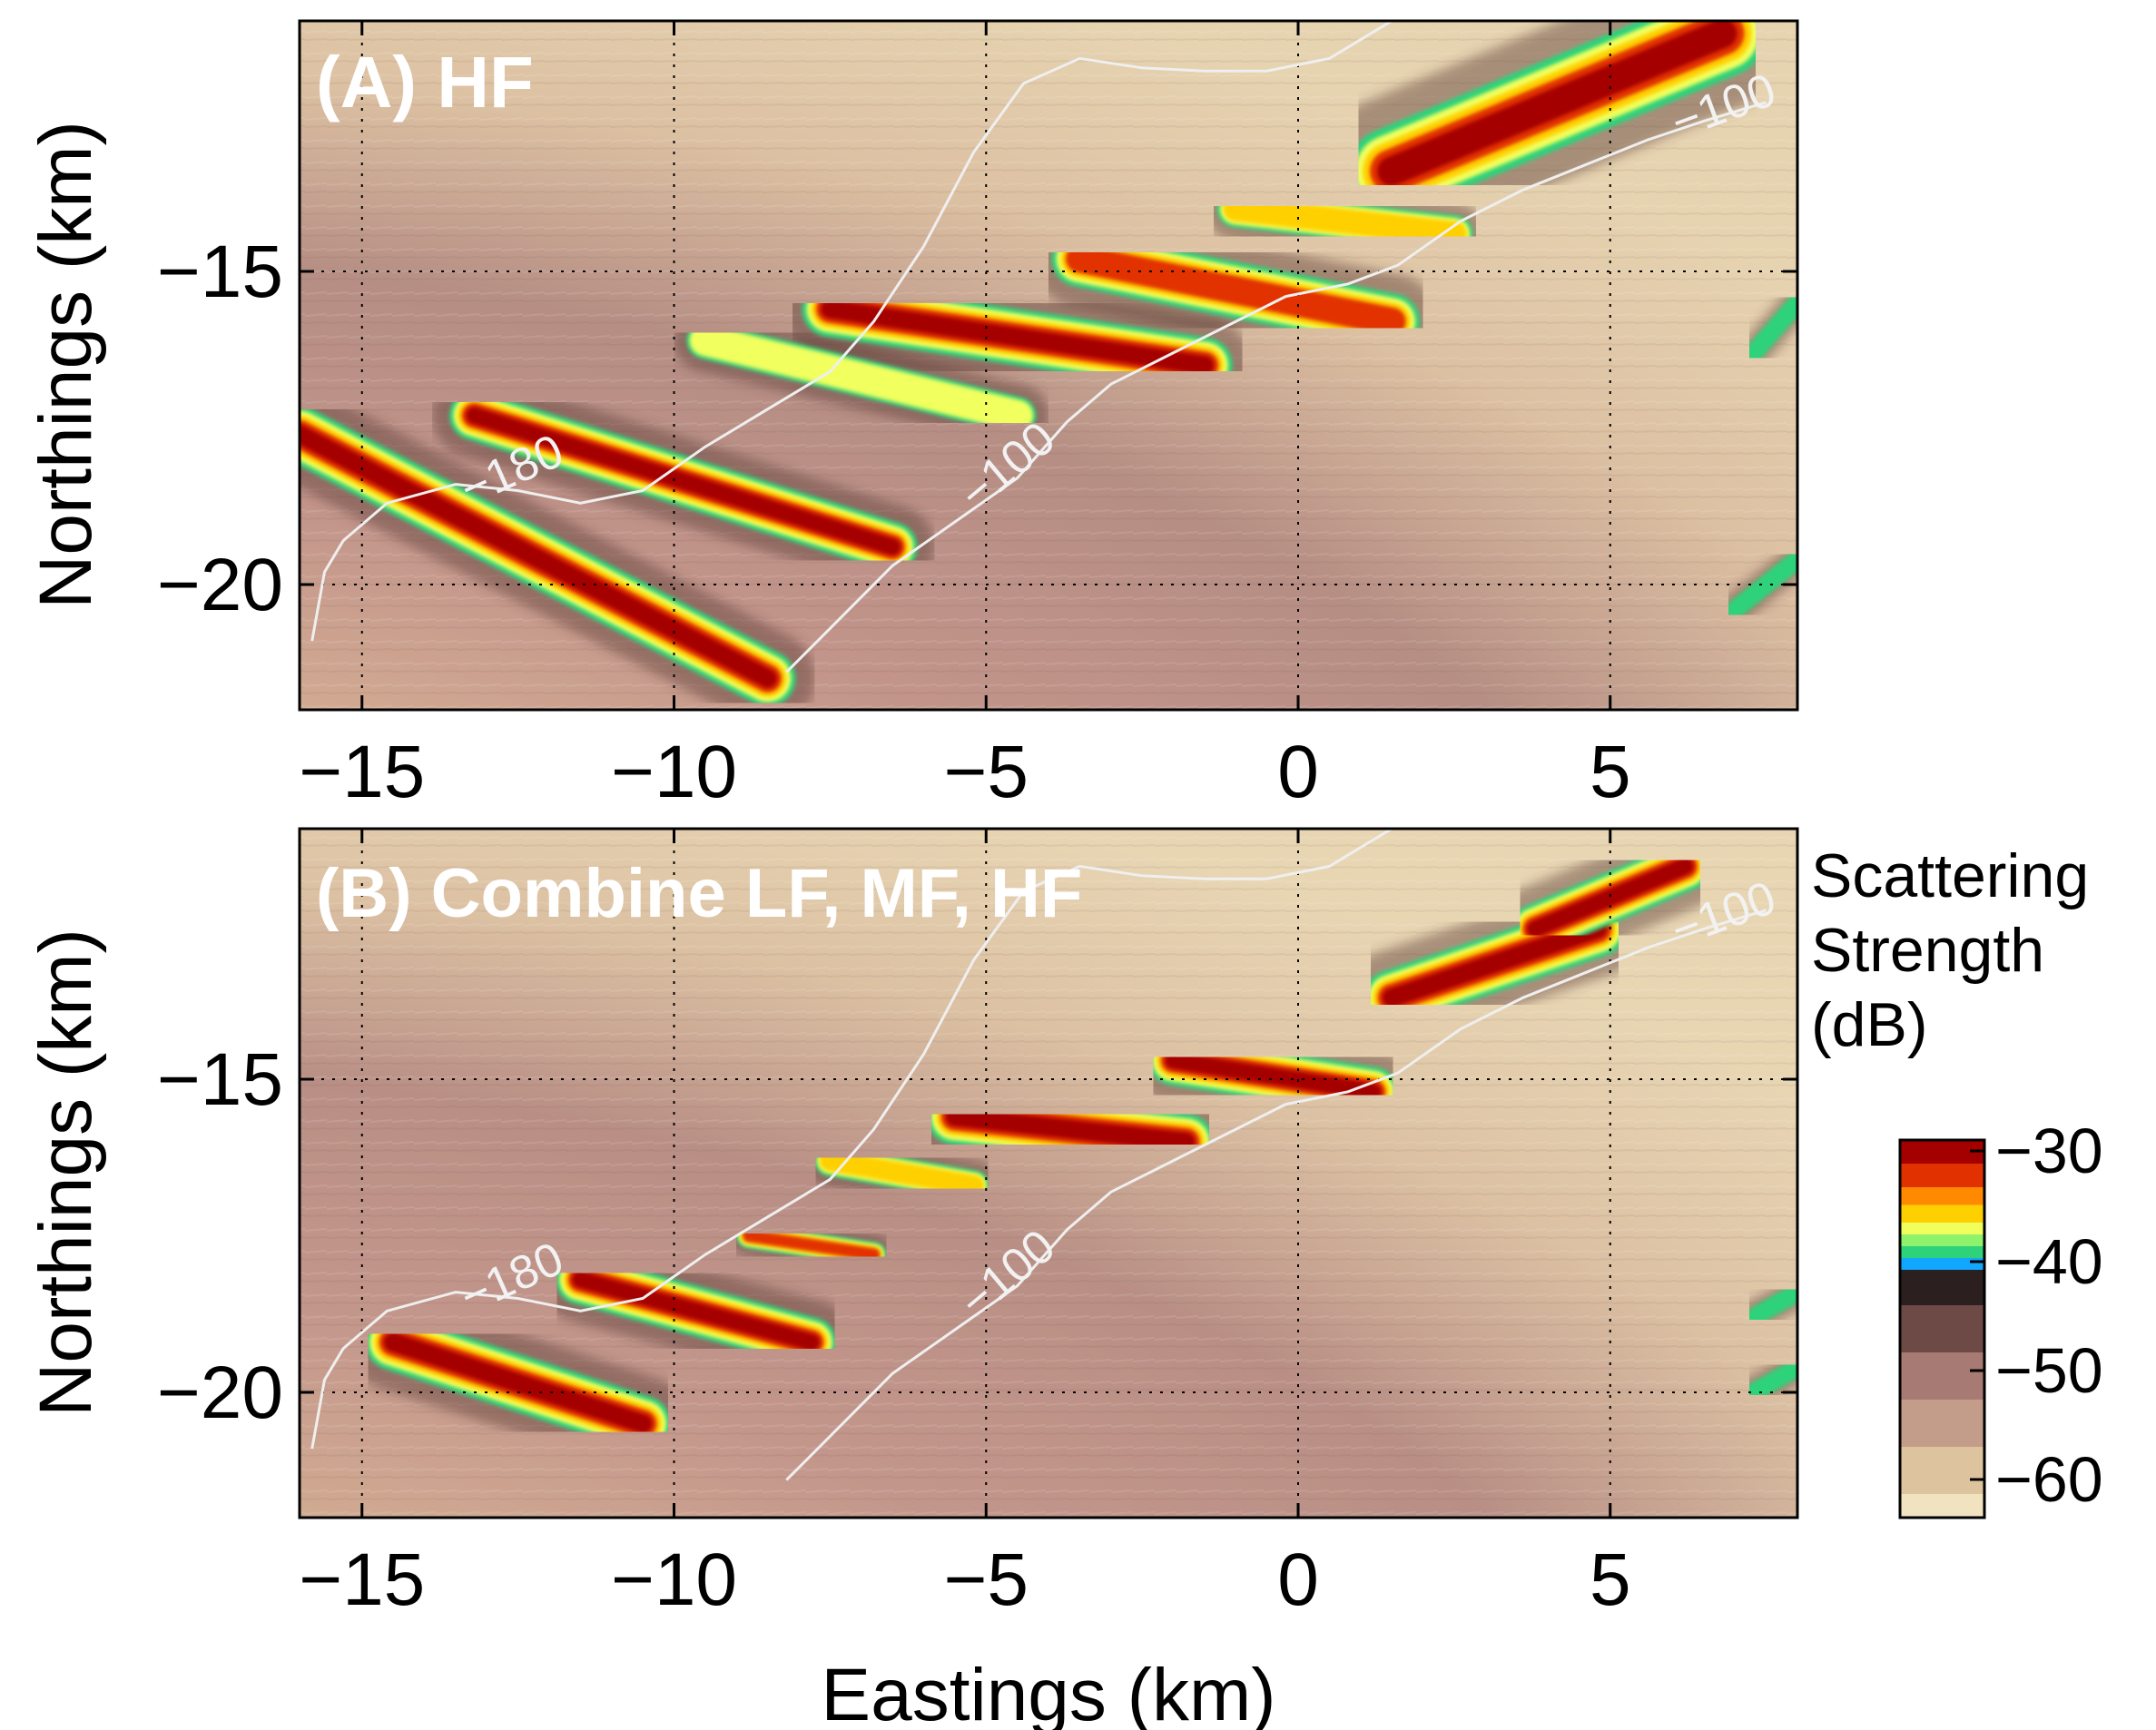  What do you see at coordinates (986, 772) in the screenshot?
I see `panel-a-x-tick-label: −5` at bounding box center [986, 772].